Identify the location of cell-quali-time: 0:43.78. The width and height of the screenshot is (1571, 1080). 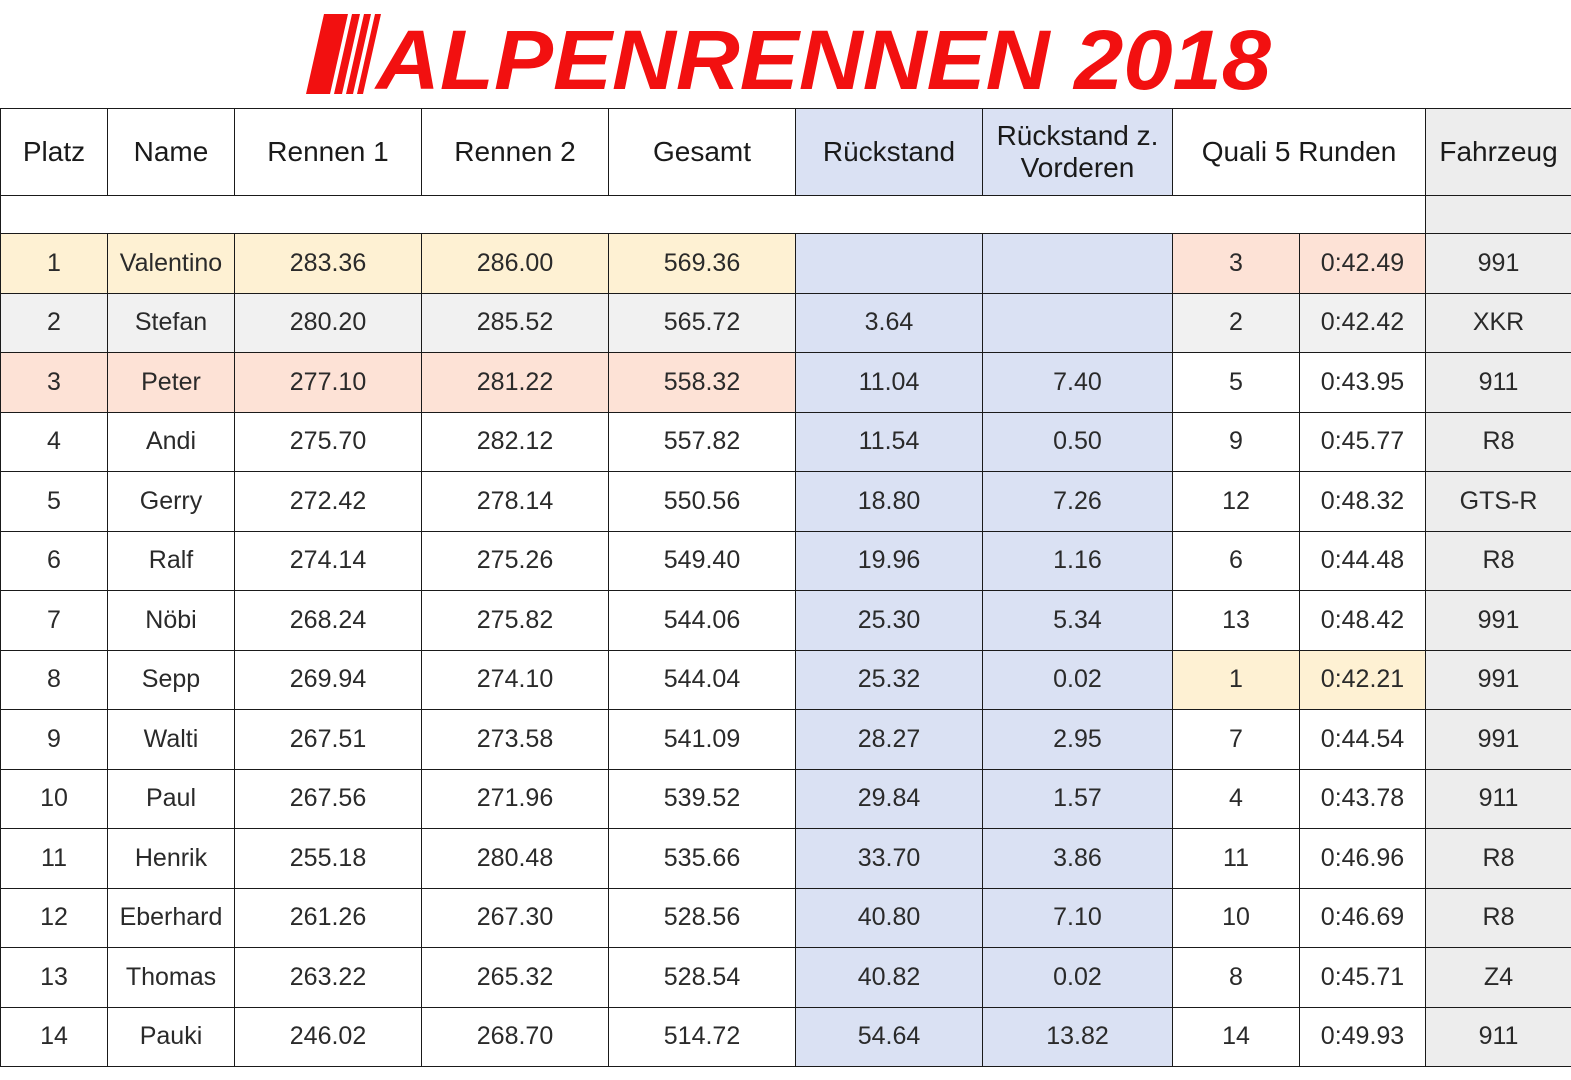
(1362, 798).